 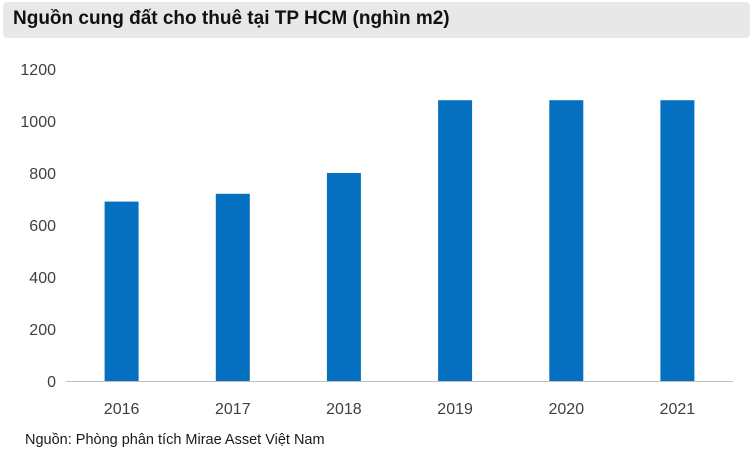 What do you see at coordinates (42, 226) in the screenshot?
I see `y-tick-label-600: 600` at bounding box center [42, 226].